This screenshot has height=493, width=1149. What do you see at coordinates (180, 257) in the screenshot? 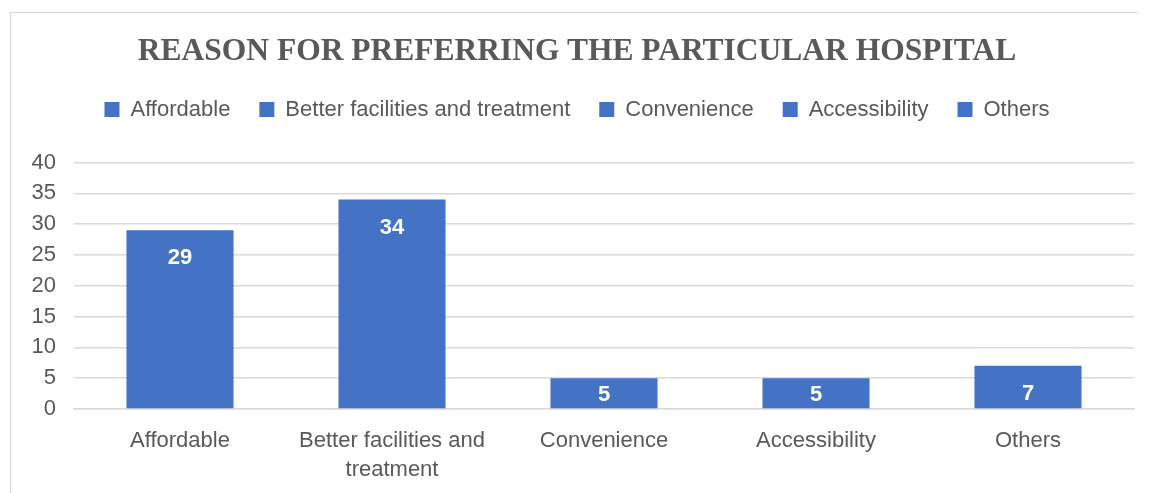
I see `data-label: 29` at bounding box center [180, 257].